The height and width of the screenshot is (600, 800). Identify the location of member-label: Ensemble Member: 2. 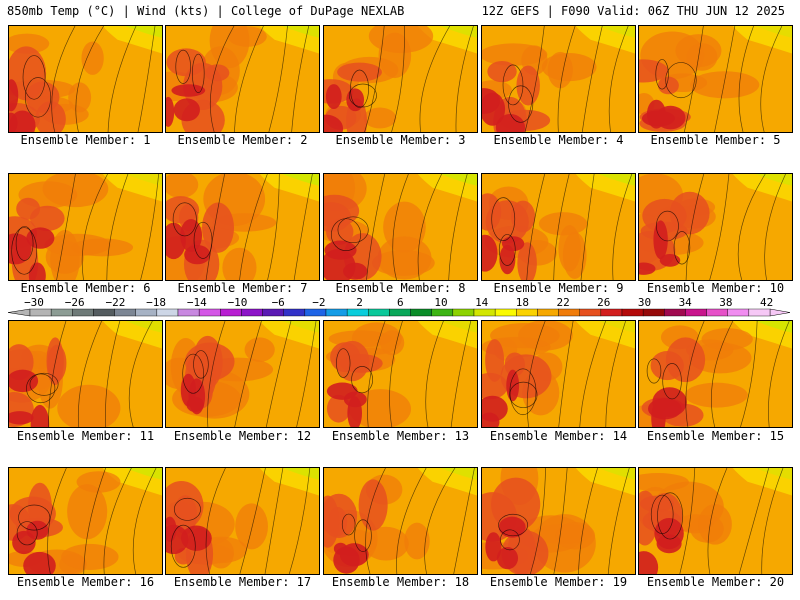
(242, 140).